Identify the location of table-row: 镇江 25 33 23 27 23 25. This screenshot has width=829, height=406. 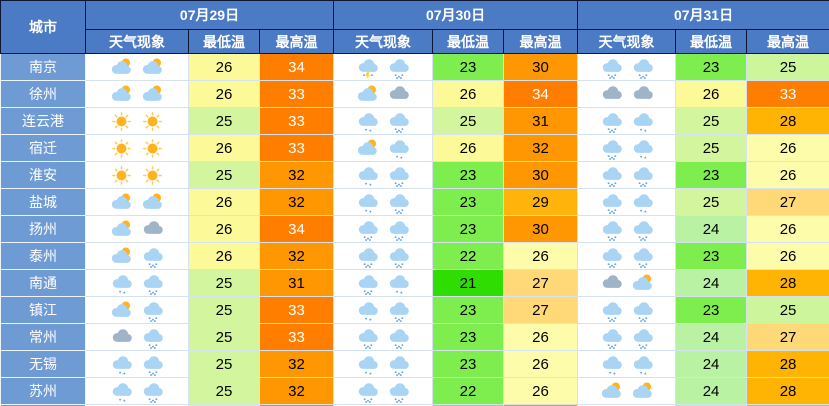
(414, 310).